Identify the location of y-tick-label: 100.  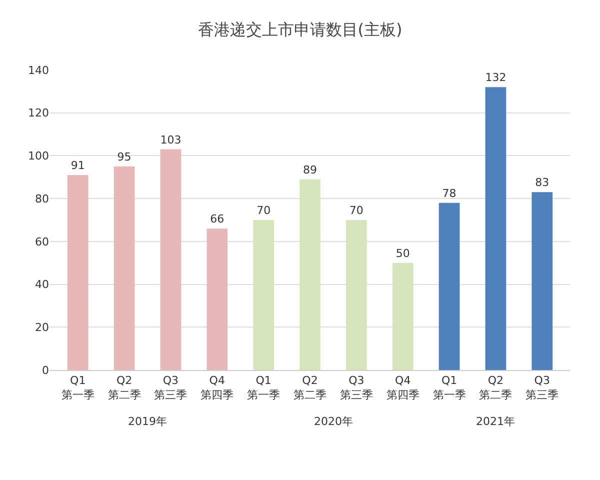
(38, 156).